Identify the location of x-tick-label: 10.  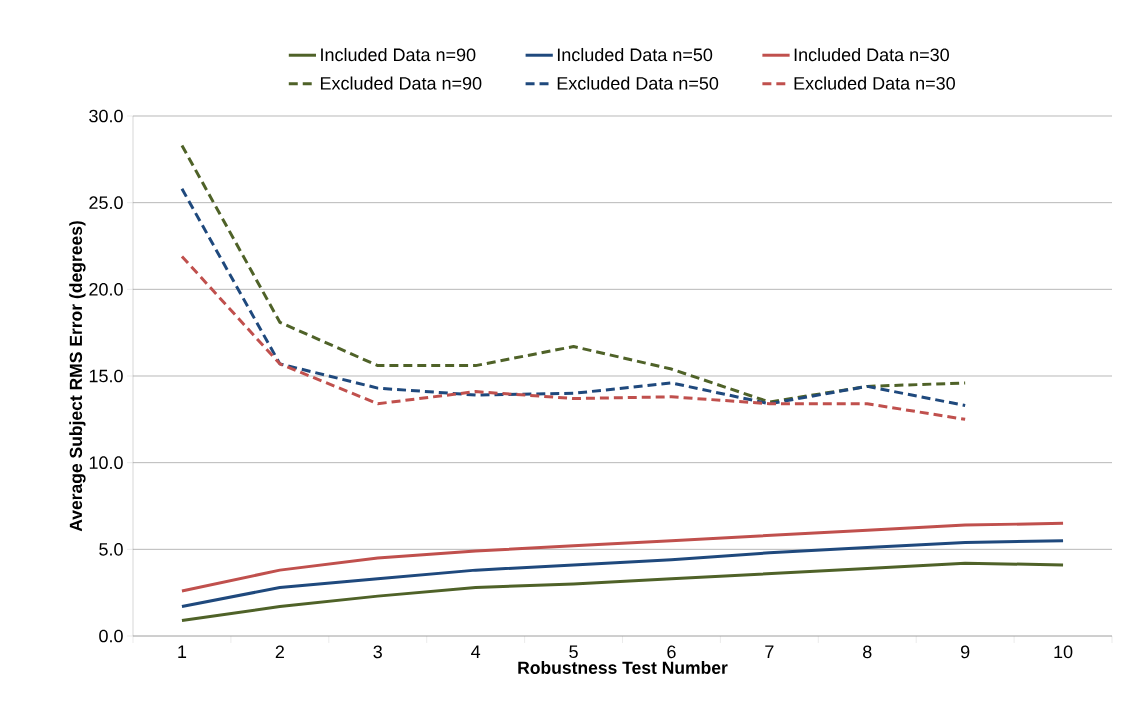
(1063, 652).